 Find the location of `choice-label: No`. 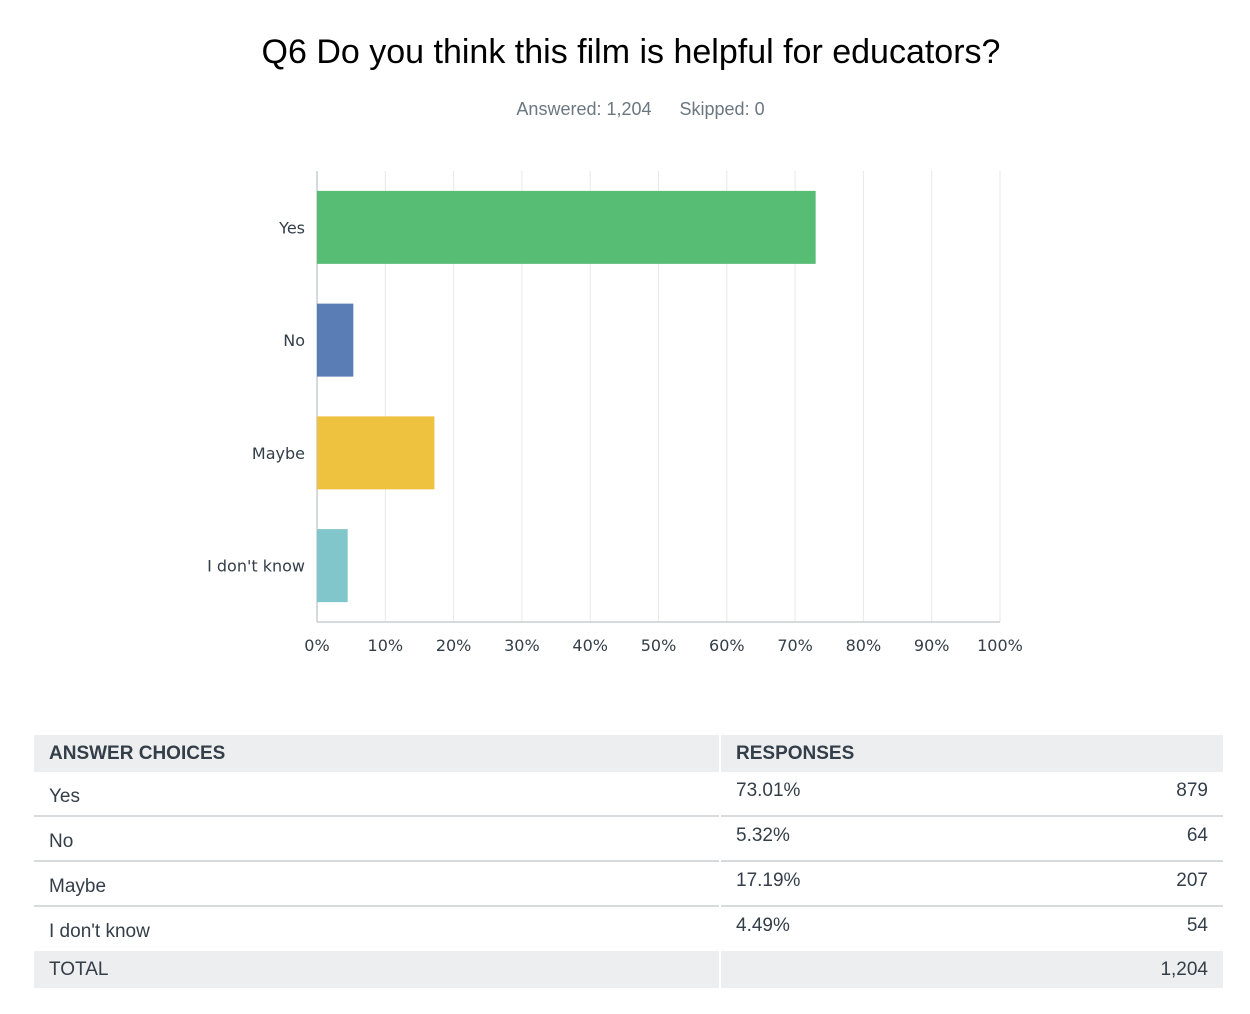

choice-label: No is located at coordinates (61, 841).